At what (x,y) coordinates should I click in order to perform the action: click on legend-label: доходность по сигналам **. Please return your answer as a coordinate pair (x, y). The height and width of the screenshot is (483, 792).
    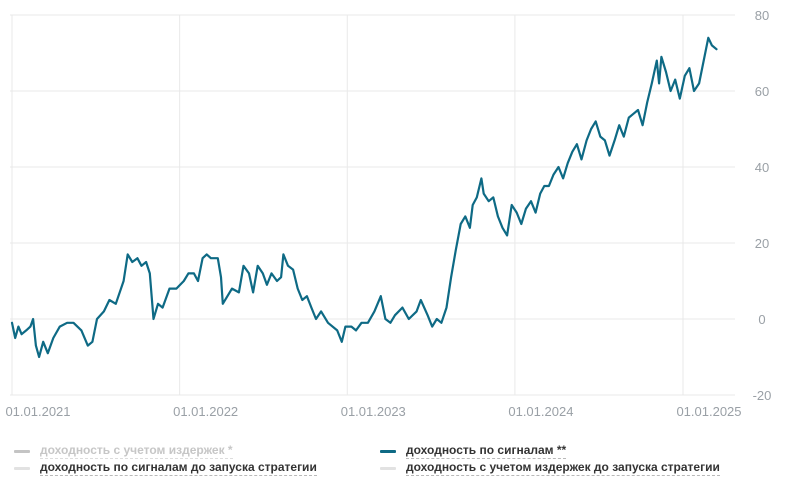
    Looking at the image, I should click on (486, 451).